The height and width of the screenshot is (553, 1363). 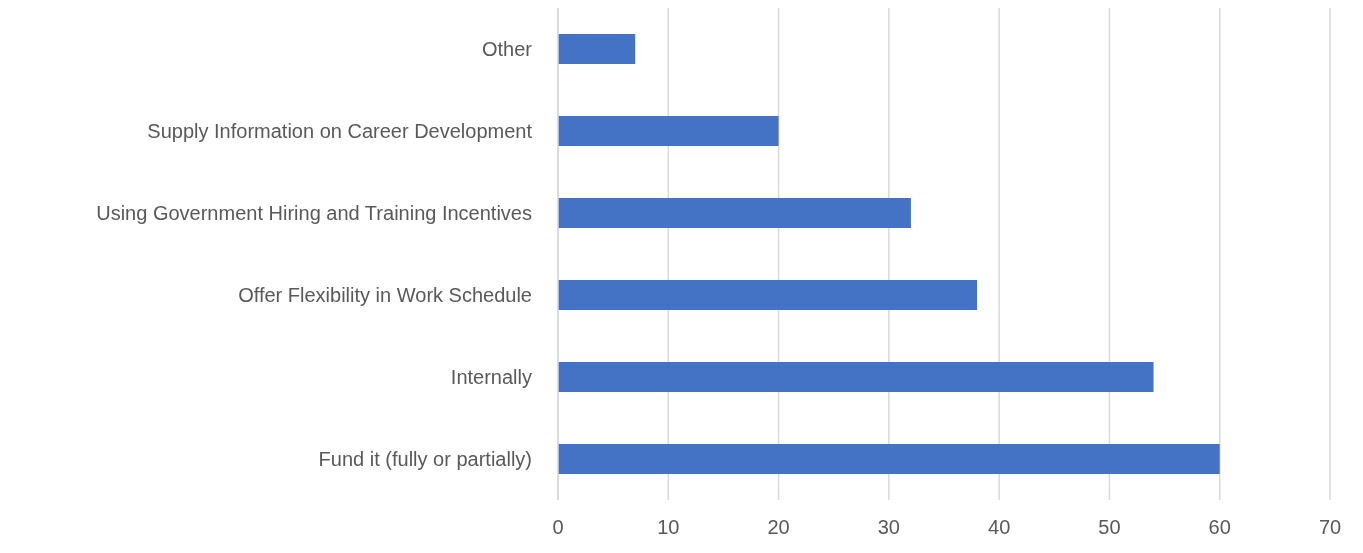 What do you see at coordinates (1330, 527) in the screenshot?
I see `x-tick-label: 70` at bounding box center [1330, 527].